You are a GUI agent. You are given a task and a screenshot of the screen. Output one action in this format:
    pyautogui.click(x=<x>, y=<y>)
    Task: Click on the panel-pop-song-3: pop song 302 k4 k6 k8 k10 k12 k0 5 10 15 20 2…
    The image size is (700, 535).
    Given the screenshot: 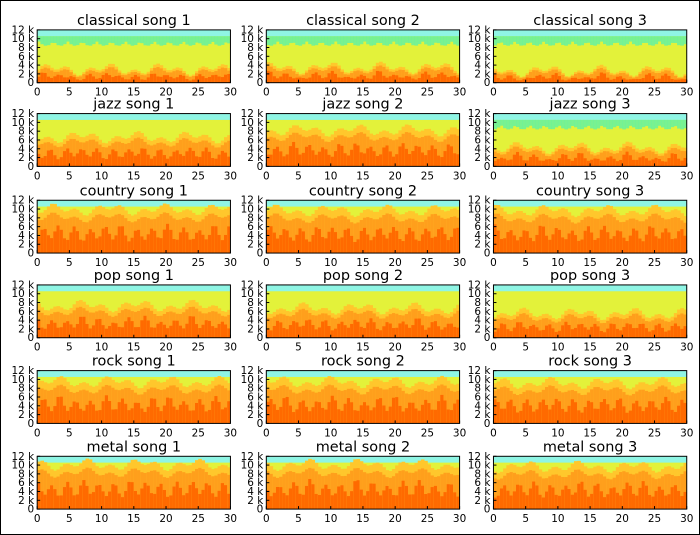 What is the action you would take?
    pyautogui.click(x=581, y=311)
    